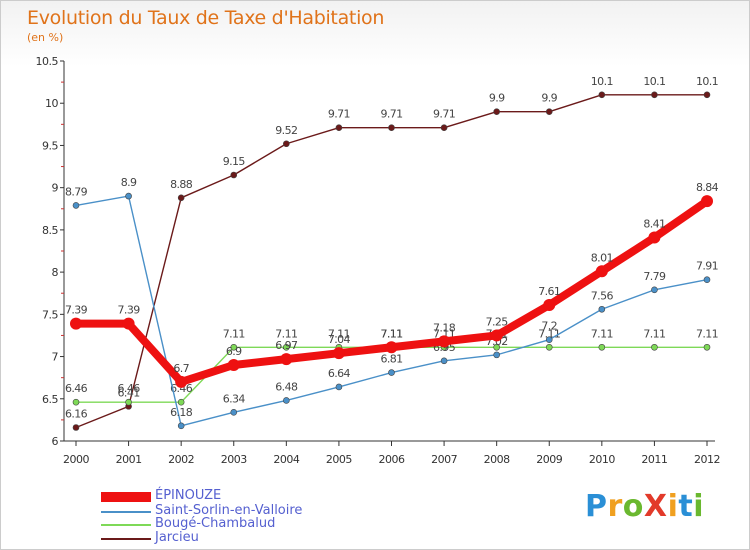  Describe the element at coordinates (76, 459) in the screenshot. I see `x-tick-label: 2000` at that location.